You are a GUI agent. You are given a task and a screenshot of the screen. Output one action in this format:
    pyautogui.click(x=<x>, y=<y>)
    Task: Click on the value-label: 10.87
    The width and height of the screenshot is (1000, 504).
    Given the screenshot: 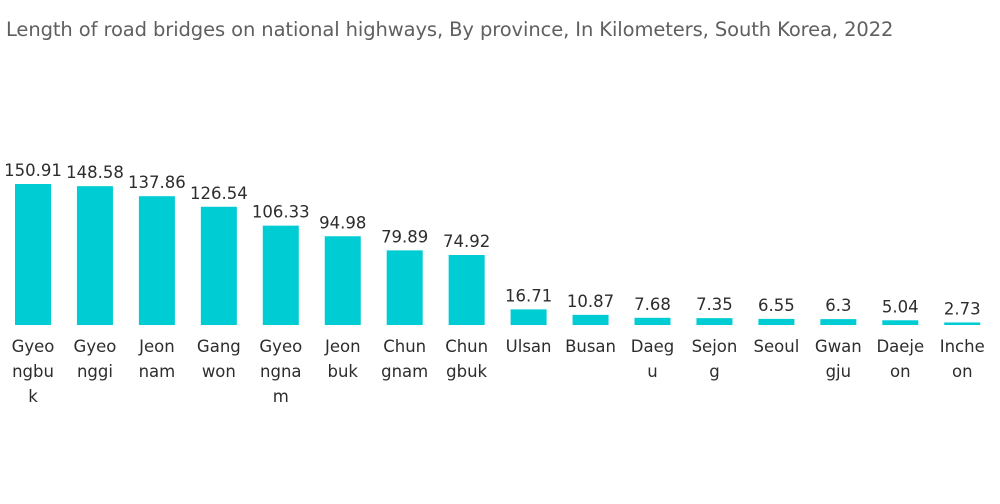 What is the action you would take?
    pyautogui.click(x=590, y=301)
    